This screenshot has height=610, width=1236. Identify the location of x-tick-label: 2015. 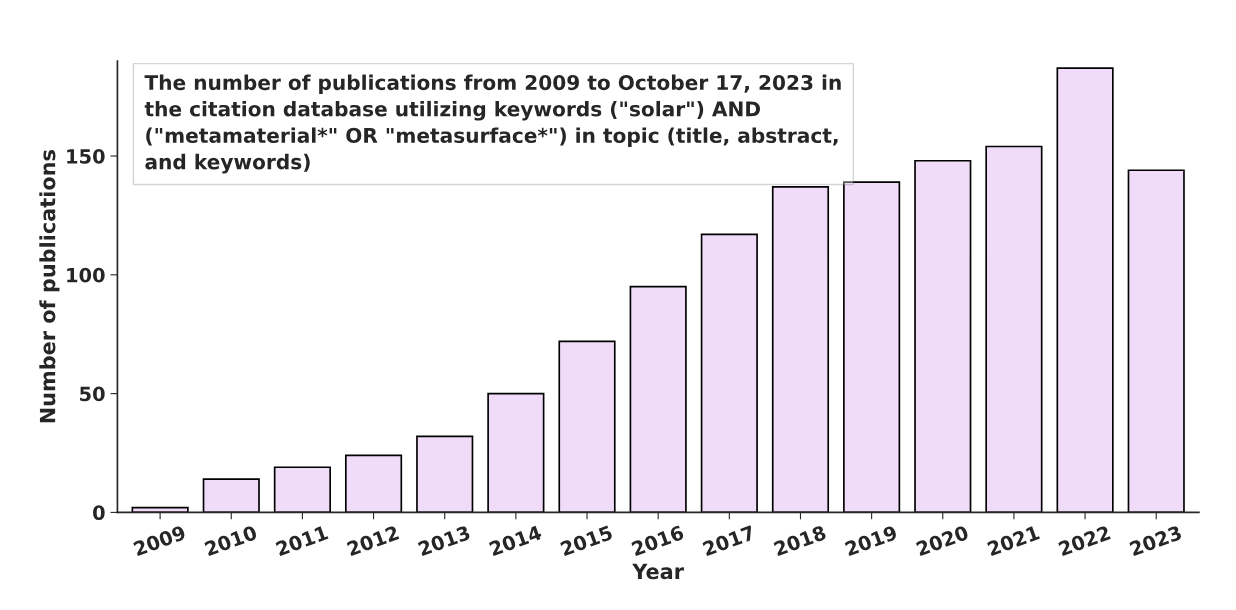
(586, 540).